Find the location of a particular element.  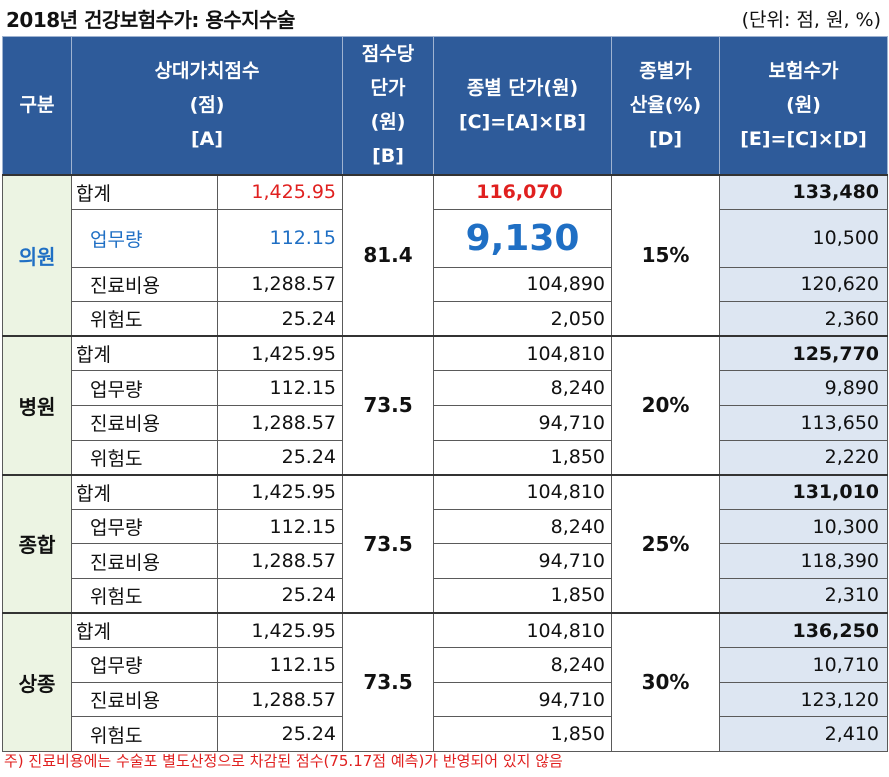

table-row: 위험도 25.24 1,850 2,220 is located at coordinates (446, 457).